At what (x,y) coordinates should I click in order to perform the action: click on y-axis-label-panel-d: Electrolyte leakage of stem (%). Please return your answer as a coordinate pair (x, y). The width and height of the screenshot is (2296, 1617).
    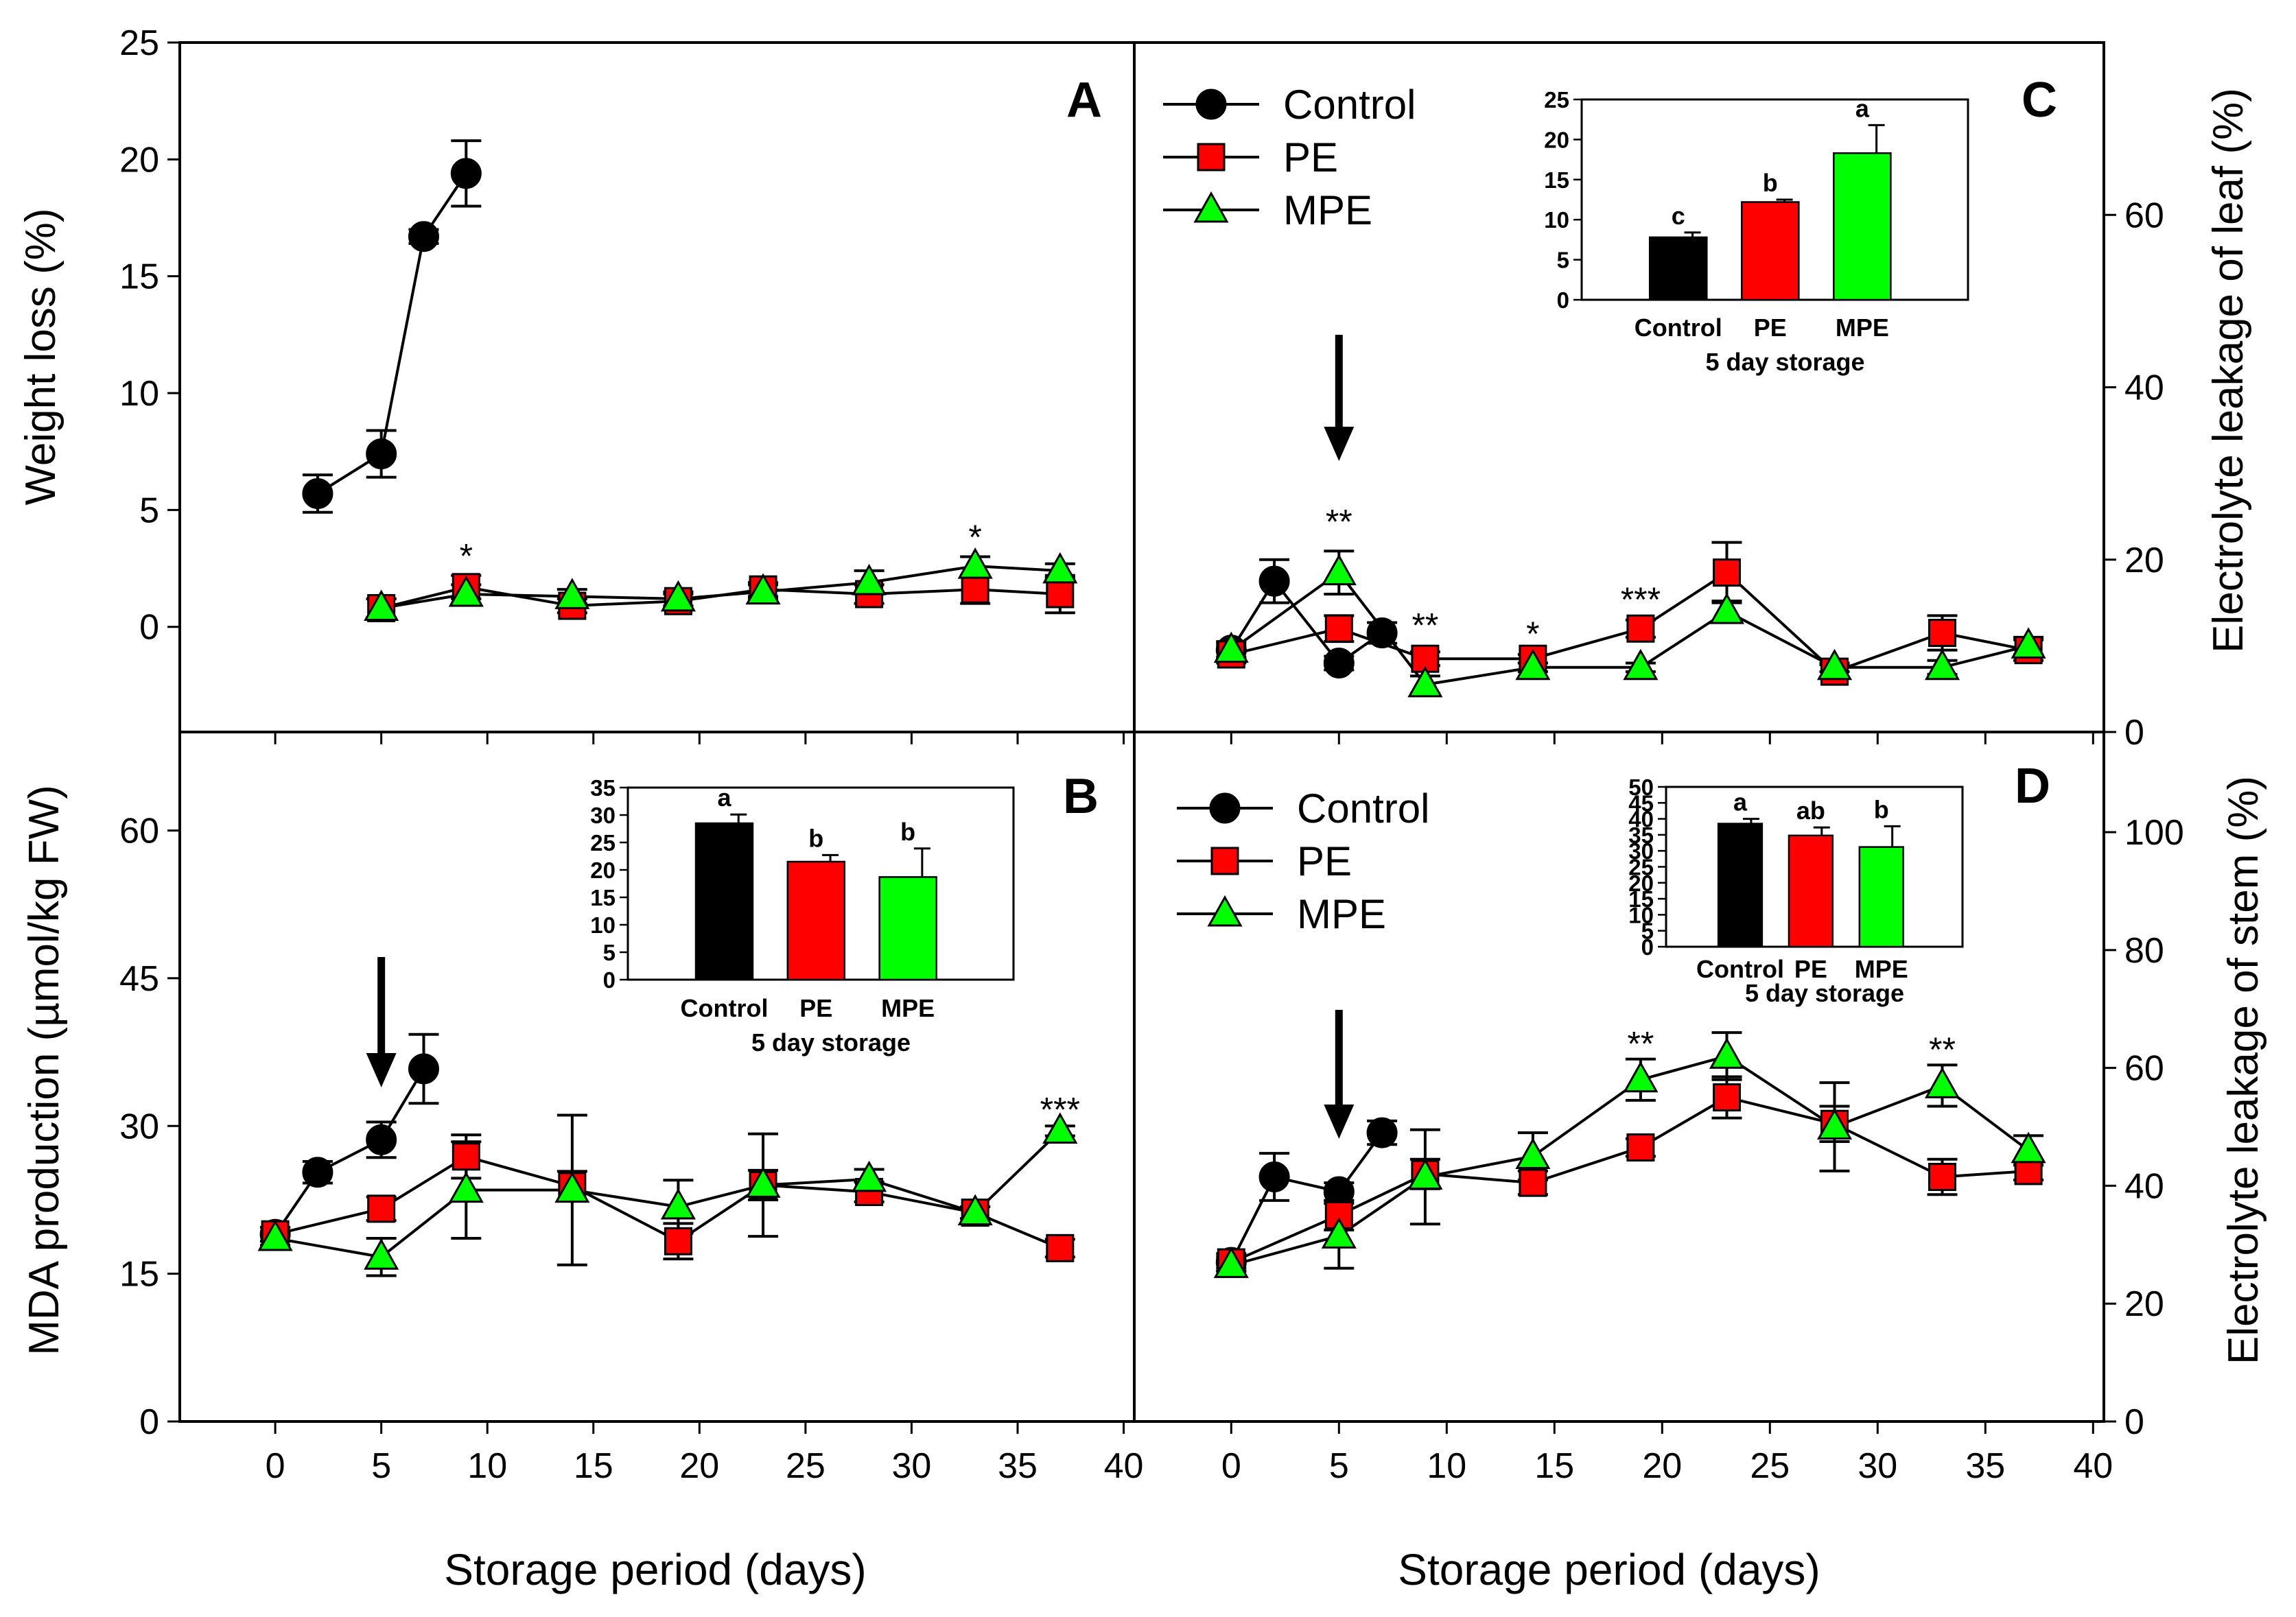
    Looking at the image, I should click on (2243, 1070).